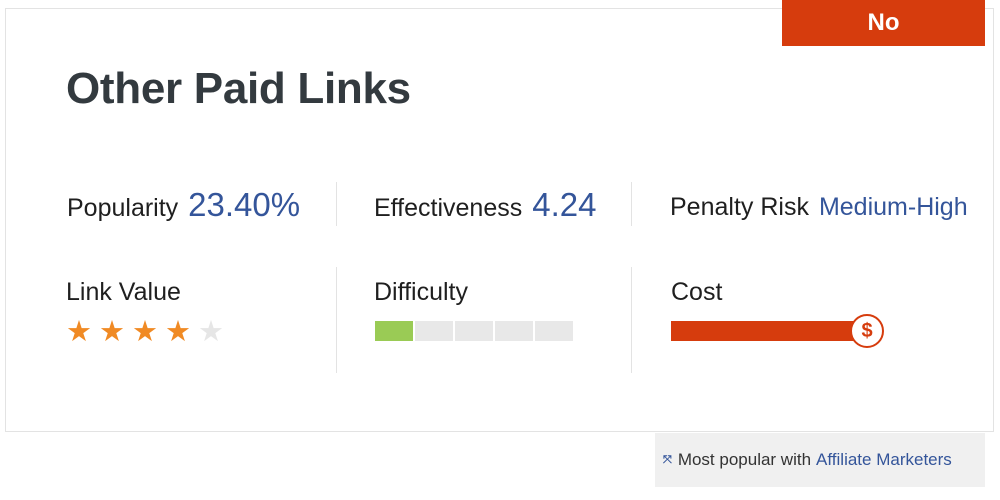 This screenshot has width=1000, height=500. I want to click on penalty-risk-stat: Penalty Risk Medium-High, so click(819, 207).